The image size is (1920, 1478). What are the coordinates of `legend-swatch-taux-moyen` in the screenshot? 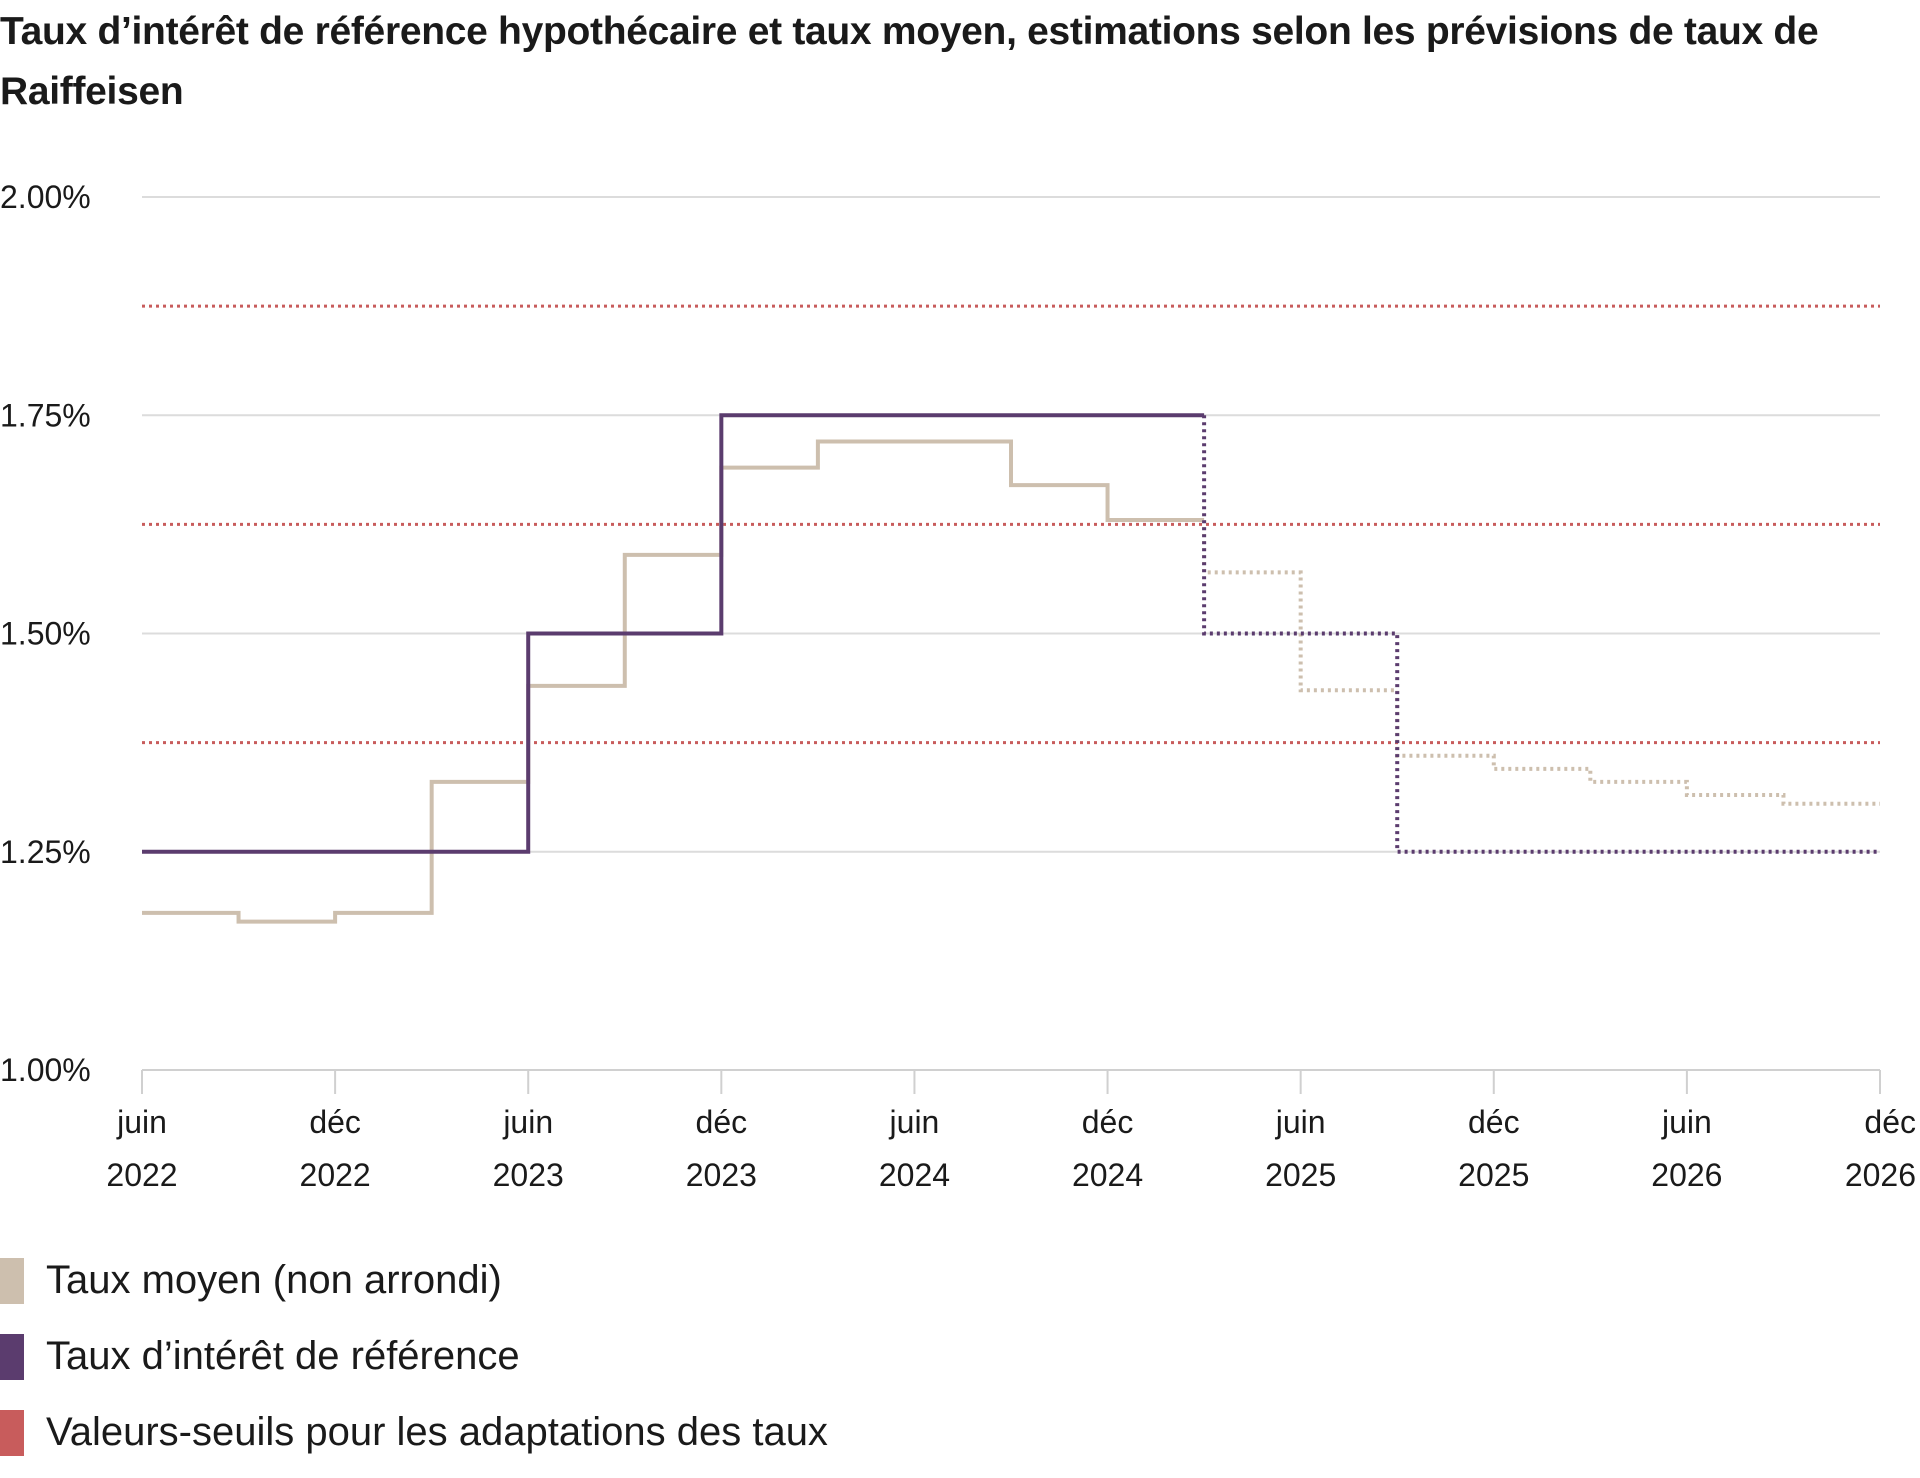 It's located at (12, 1281).